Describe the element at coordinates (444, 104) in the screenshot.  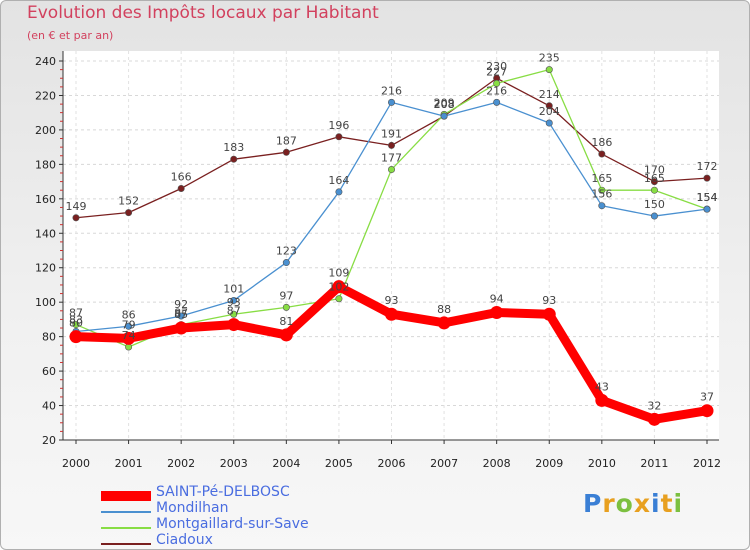
I see `data-label: 208` at that location.